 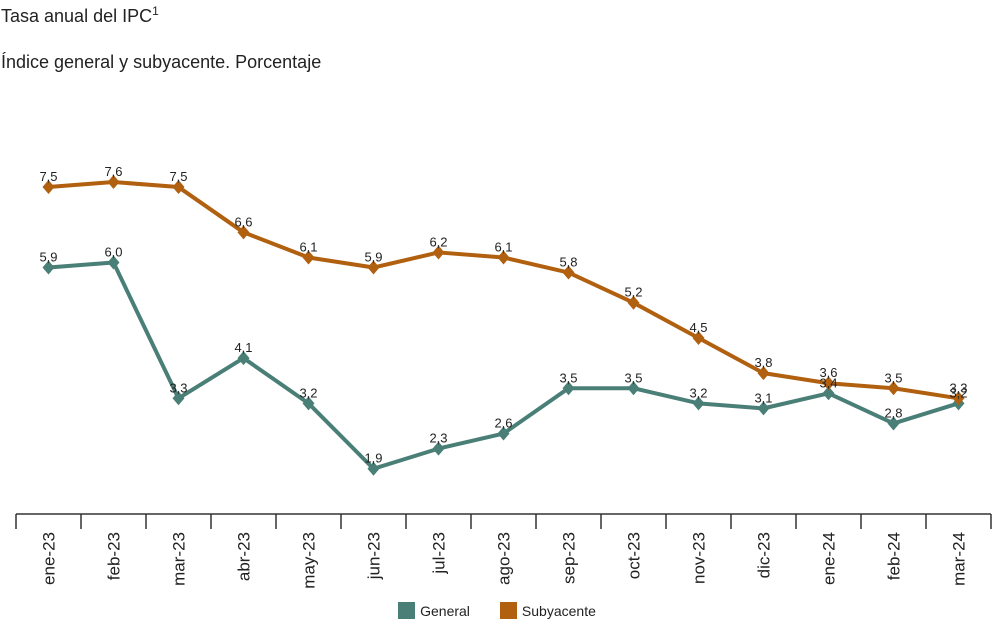 What do you see at coordinates (77, 16) in the screenshot?
I see `chart-title-text: Tasa anual del IPC` at bounding box center [77, 16].